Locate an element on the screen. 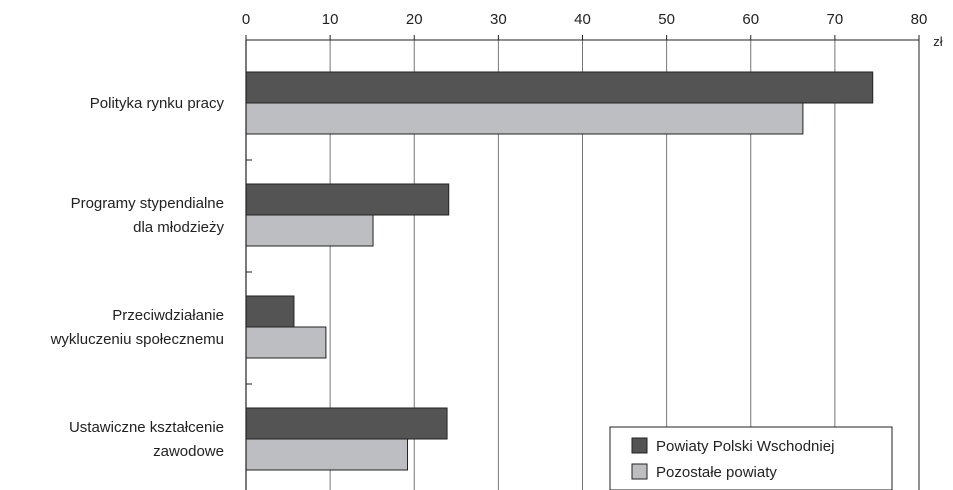 The height and width of the screenshot is (490, 953). x-axis-unit-label: zł is located at coordinates (938, 41).